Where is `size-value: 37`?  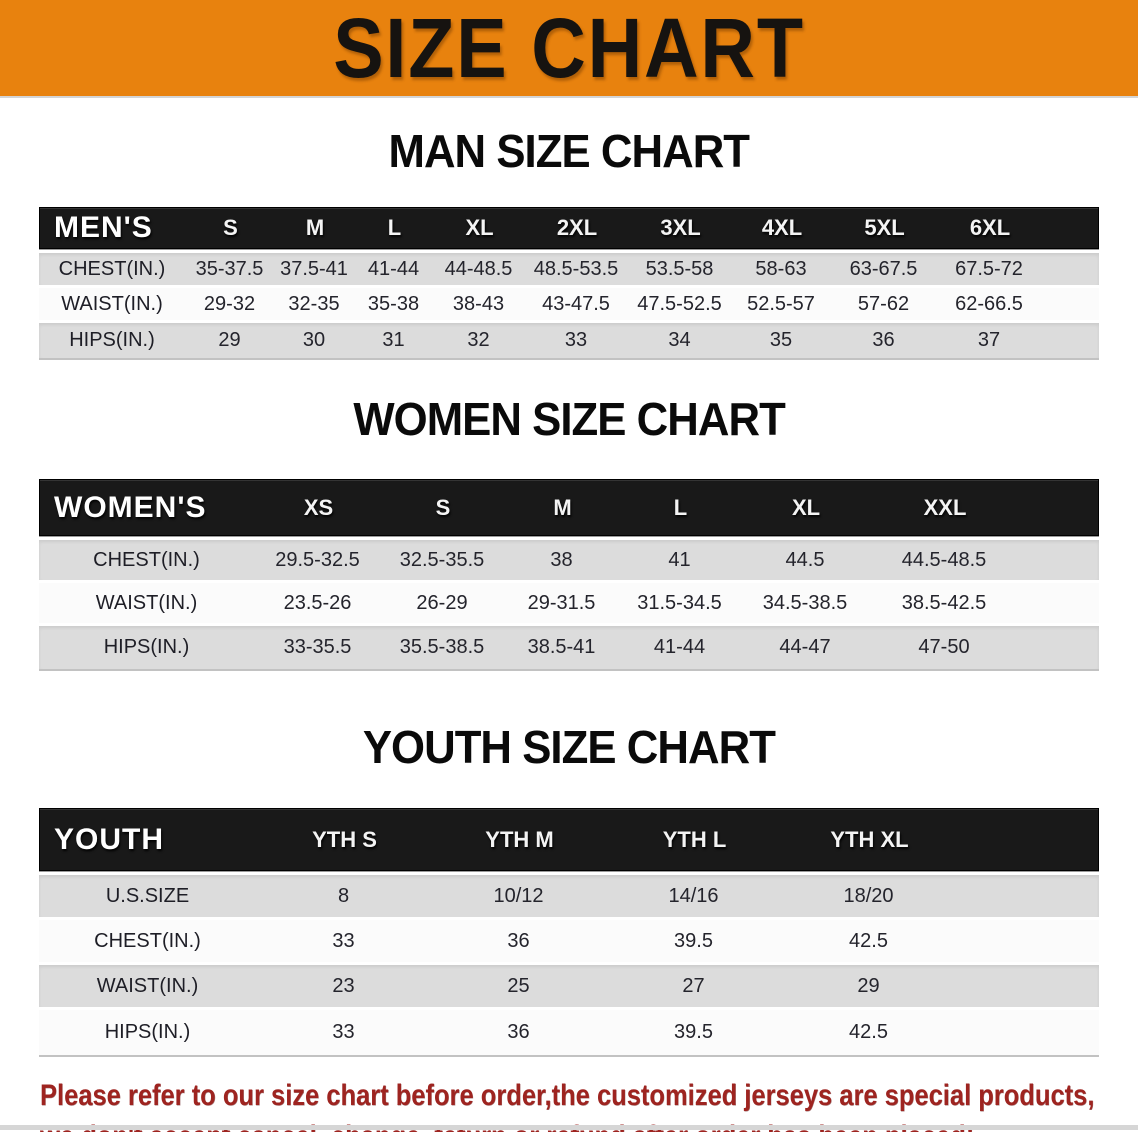
size-value: 37 is located at coordinates (989, 340).